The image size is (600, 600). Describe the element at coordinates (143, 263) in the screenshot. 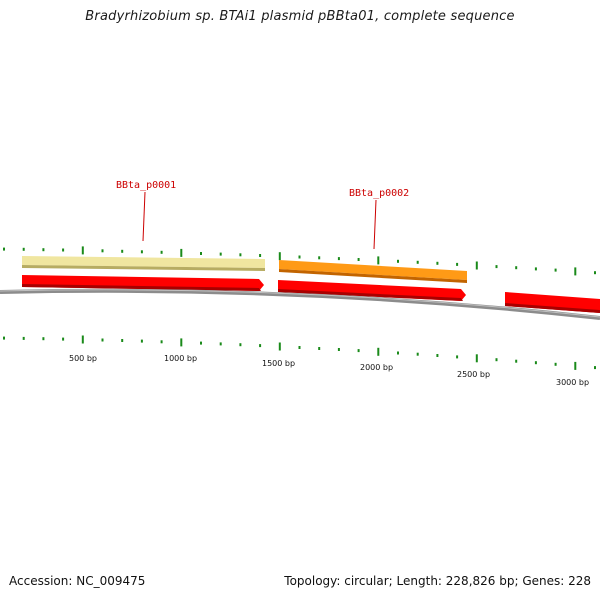

I see `gene-feature-bbta-p0001` at that location.